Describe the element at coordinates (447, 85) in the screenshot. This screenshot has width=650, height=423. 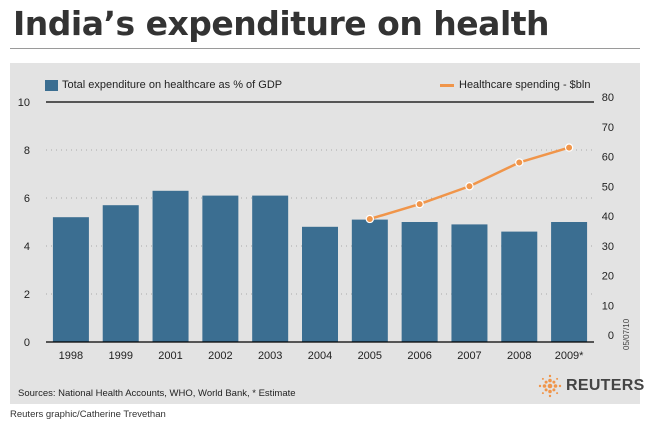
I see `legend-line-swatch` at that location.